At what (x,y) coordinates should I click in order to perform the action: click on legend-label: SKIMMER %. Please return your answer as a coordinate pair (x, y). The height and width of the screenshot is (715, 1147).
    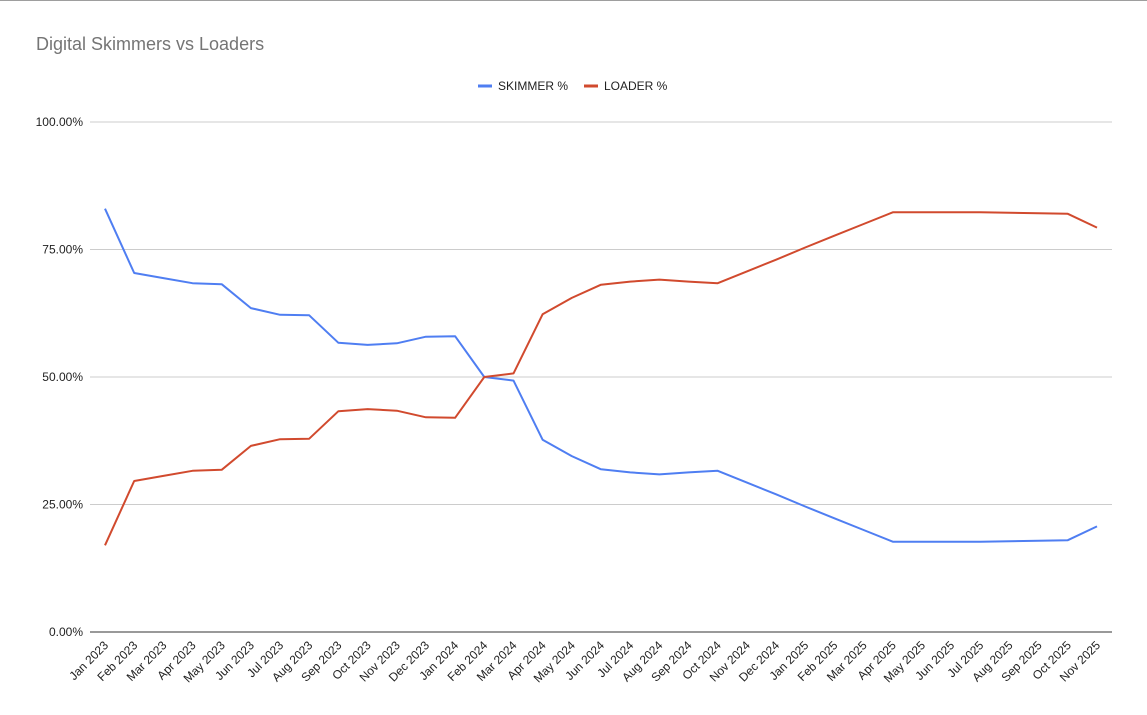
    Looking at the image, I should click on (533, 86).